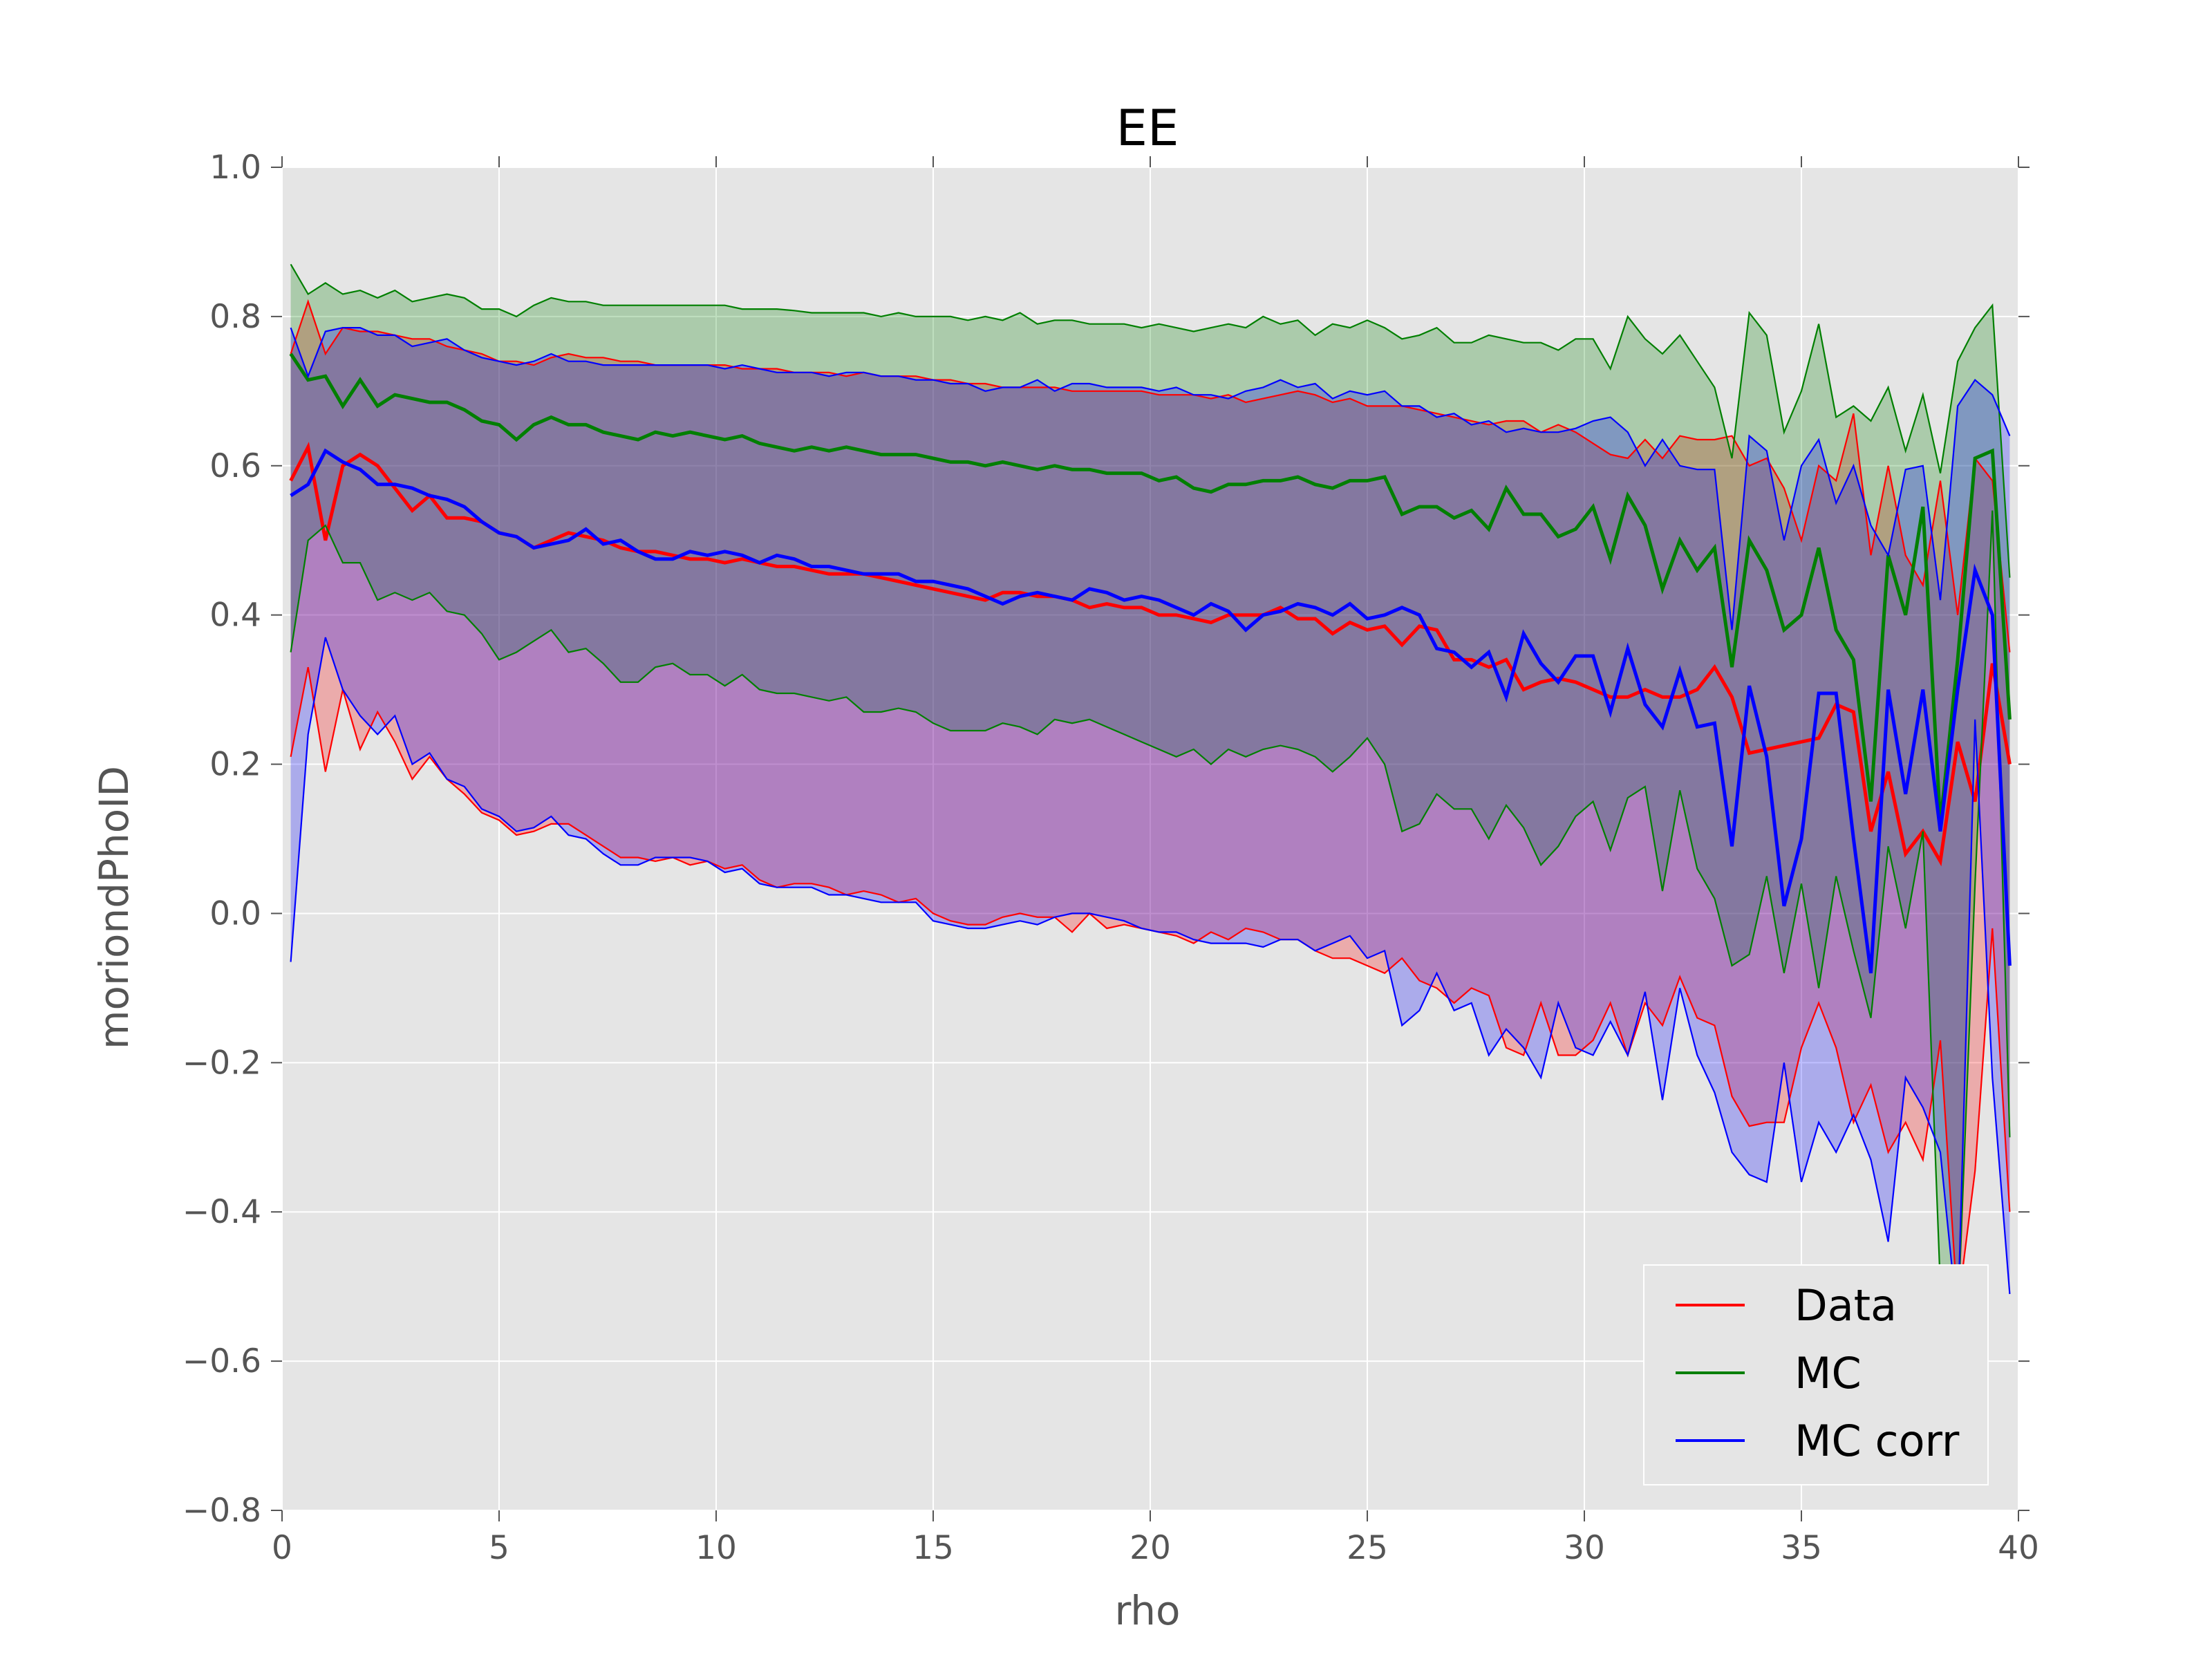 Image resolution: width=2212 pixels, height=1659 pixels. I want to click on chart-title: EE, so click(1147, 128).